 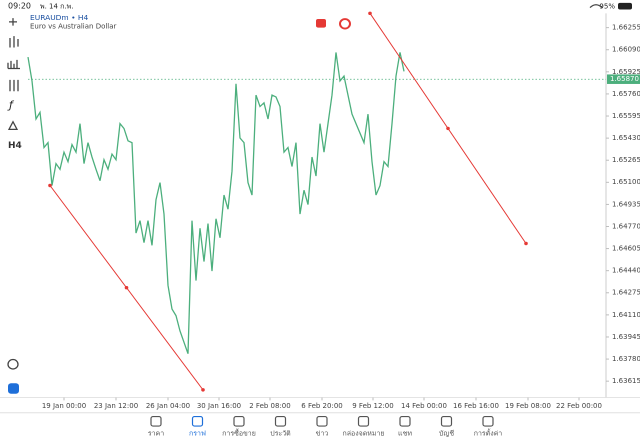 What do you see at coordinates (59, 17) in the screenshot?
I see `symbol: EURAUDm • H4` at bounding box center [59, 17].